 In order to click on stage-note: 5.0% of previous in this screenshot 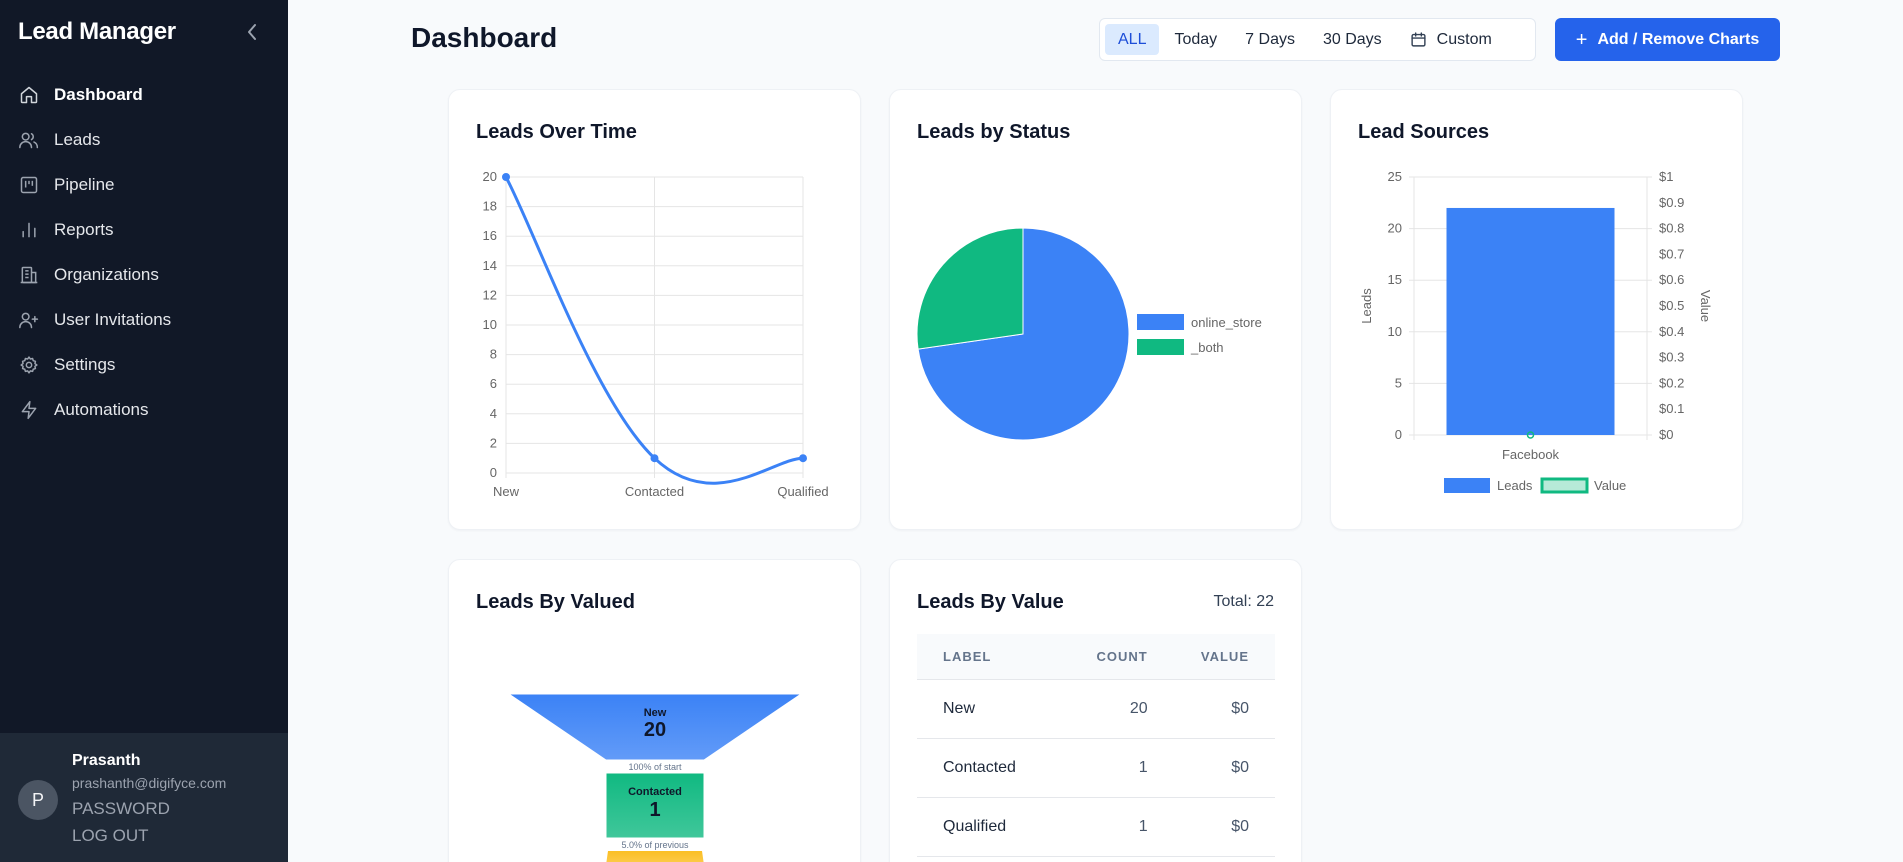, I will do `click(655, 845)`.